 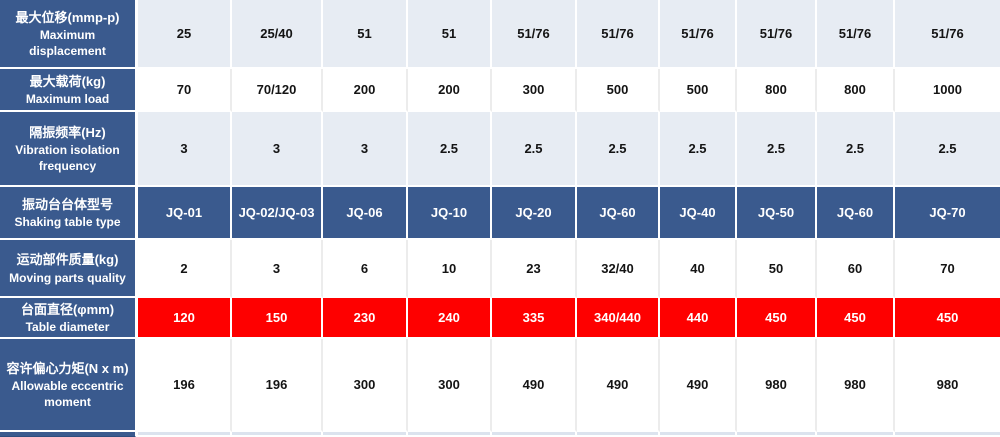 I want to click on cell-vibration-isolation-frequency-col10: 2.5, so click(x=947, y=149).